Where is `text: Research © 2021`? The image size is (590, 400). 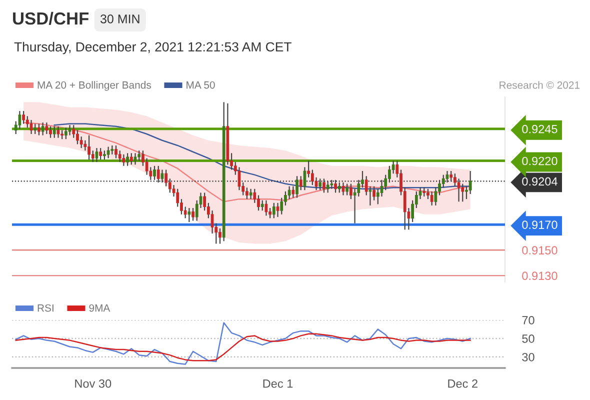
text: Research © 2021 is located at coordinates (540, 85).